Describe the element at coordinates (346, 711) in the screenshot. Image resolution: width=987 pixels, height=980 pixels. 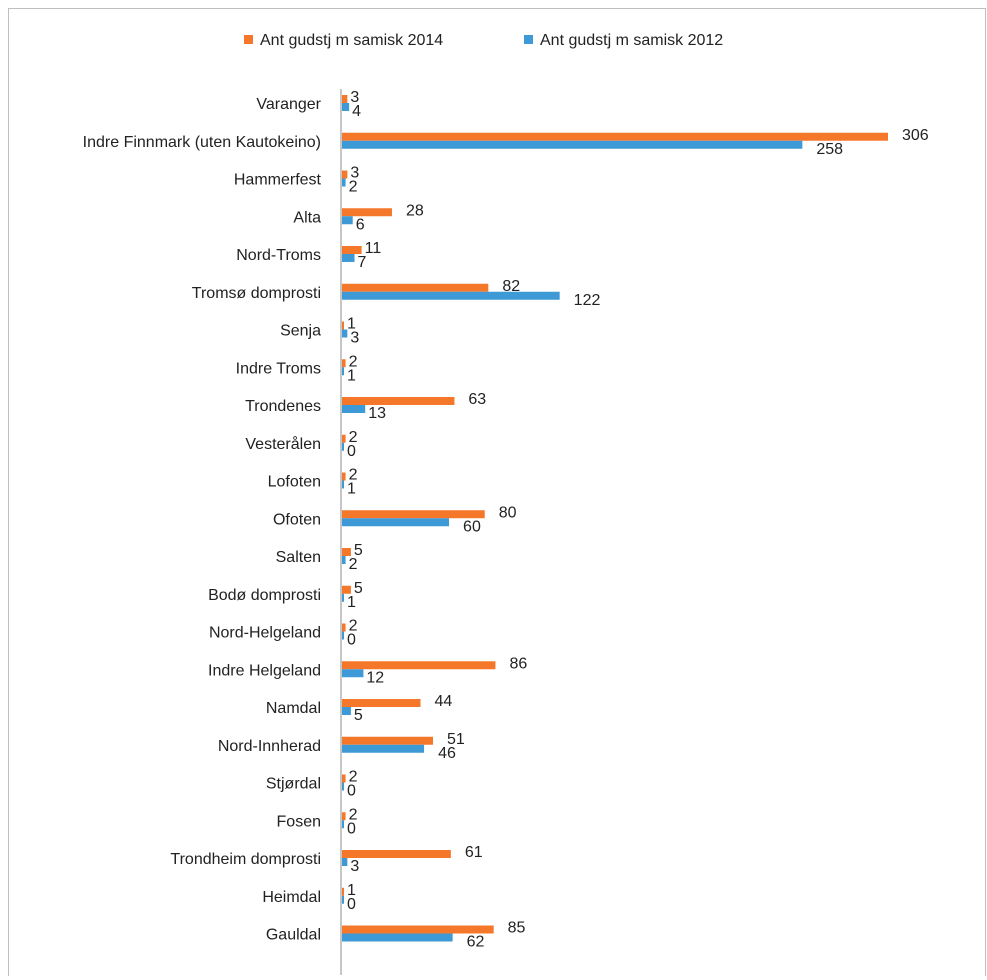
I see `bar-2012-namdal` at that location.